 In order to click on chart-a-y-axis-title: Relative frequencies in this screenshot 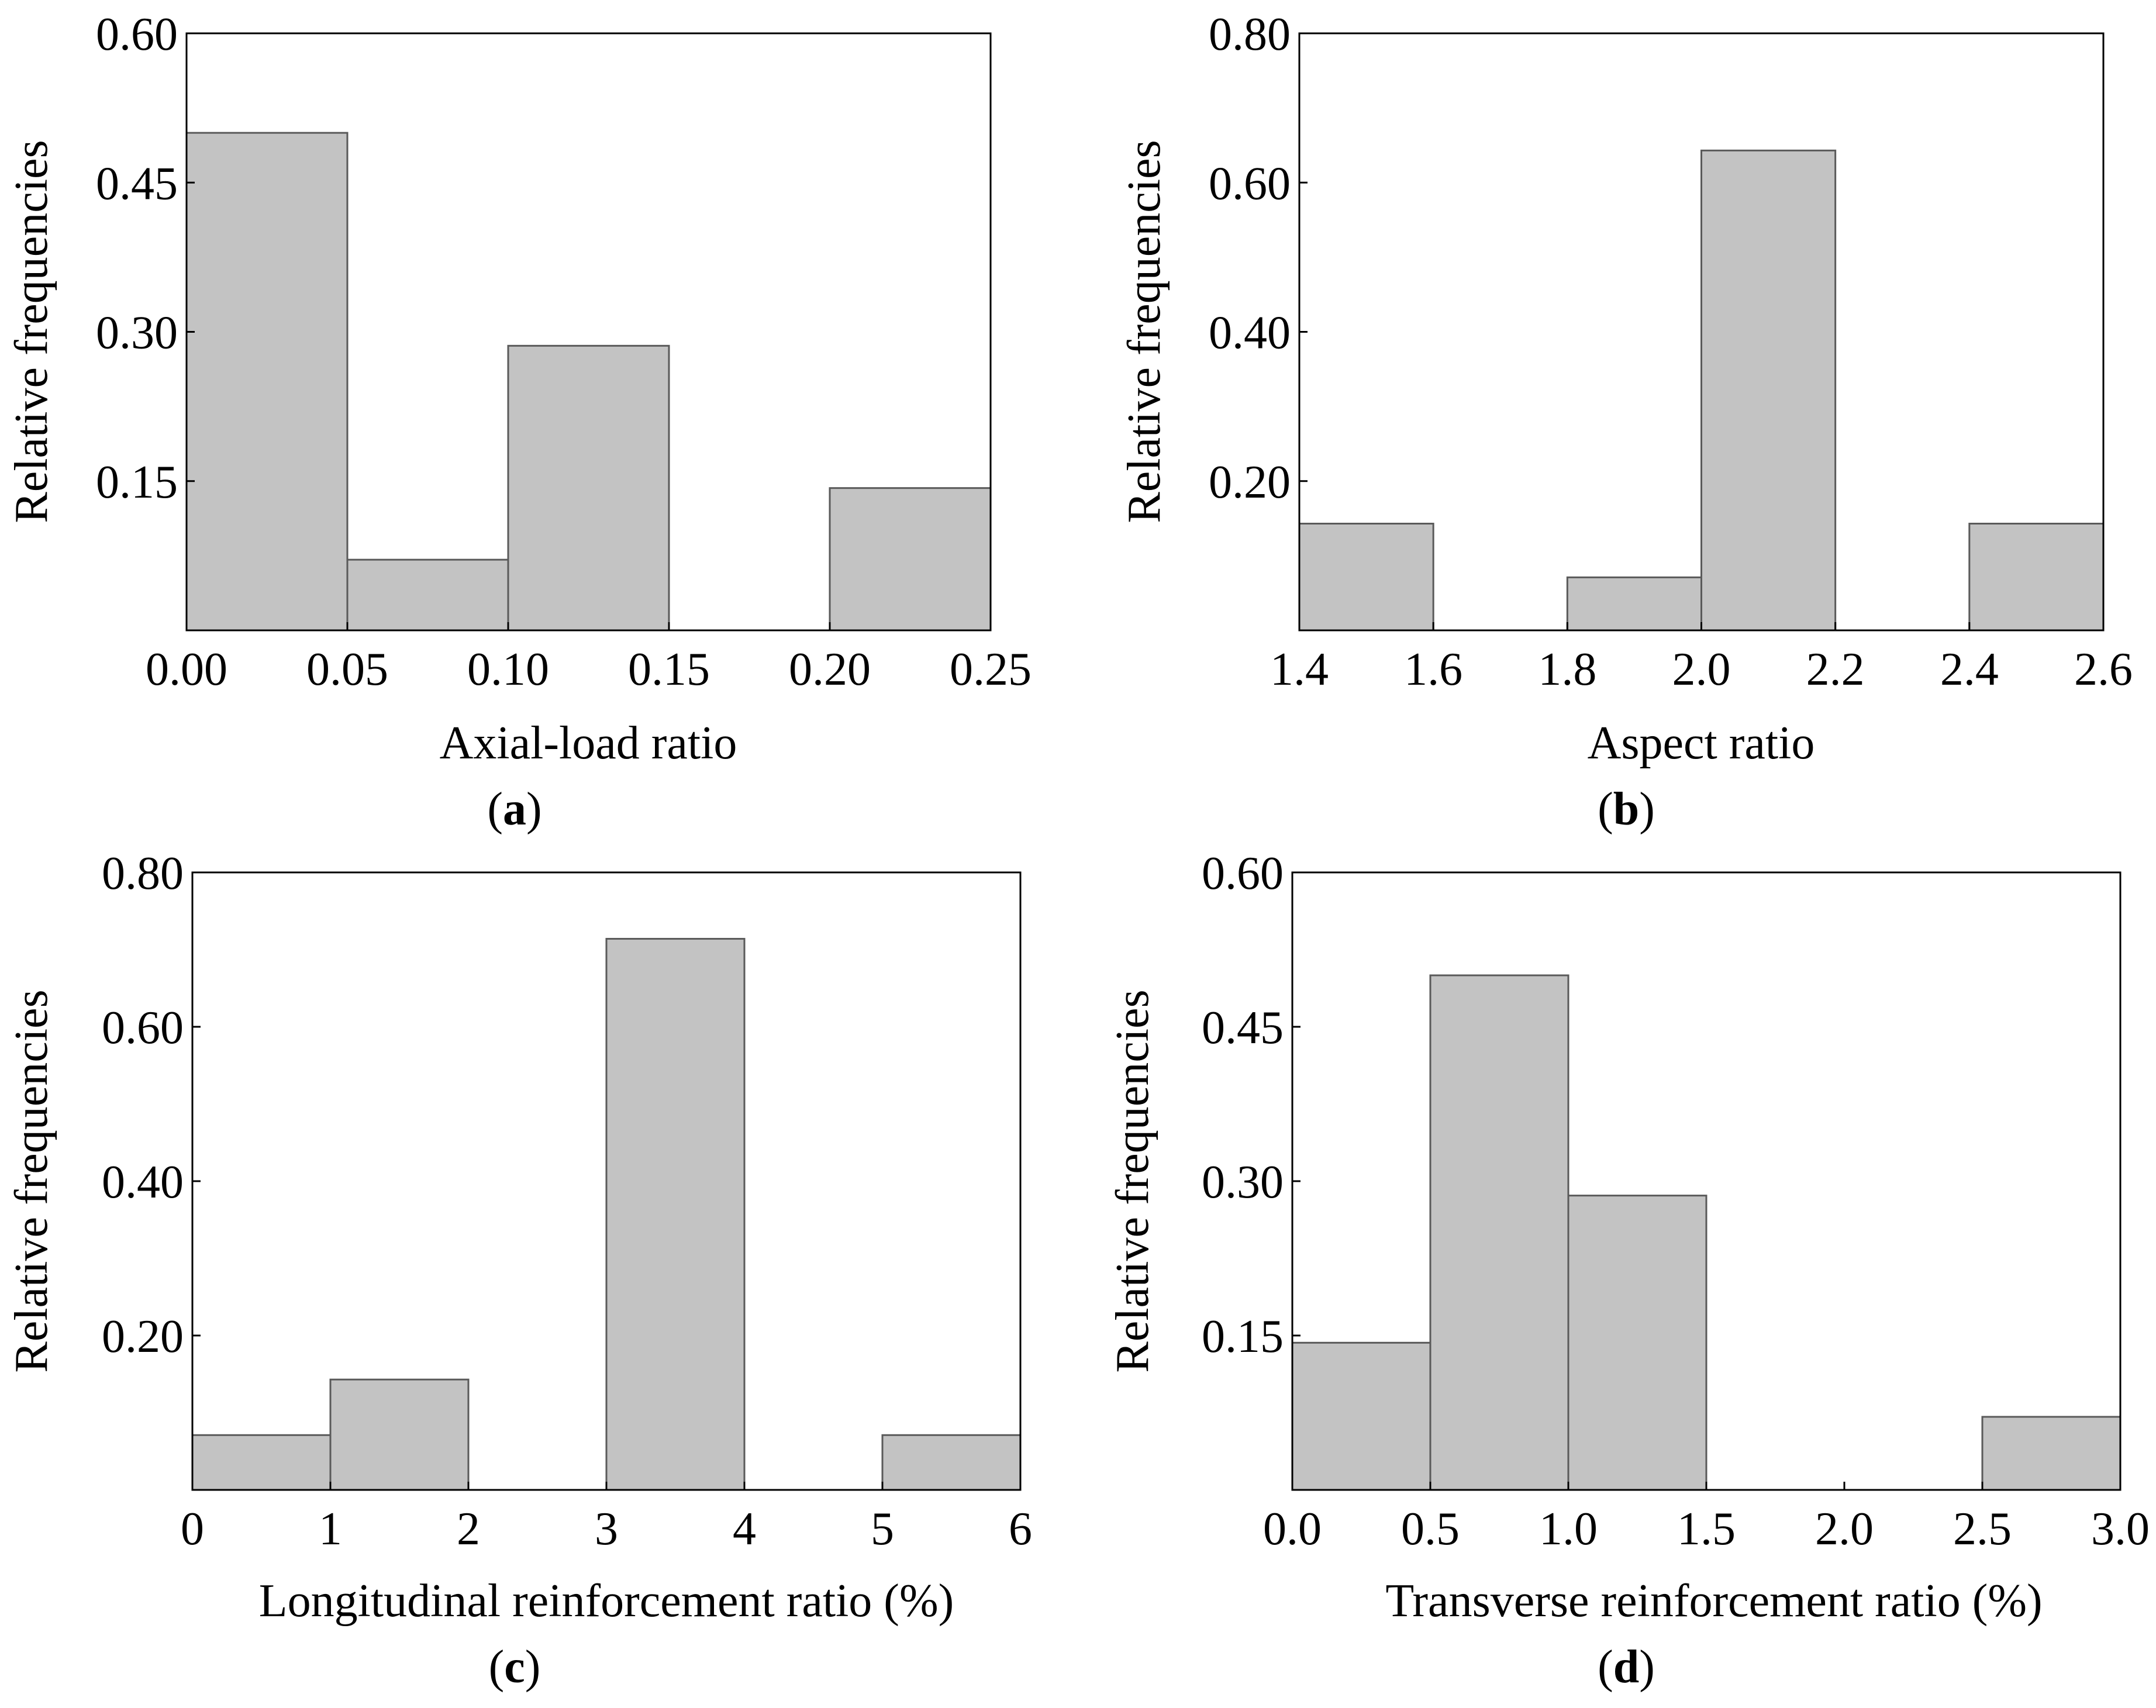, I will do `click(31, 331)`.